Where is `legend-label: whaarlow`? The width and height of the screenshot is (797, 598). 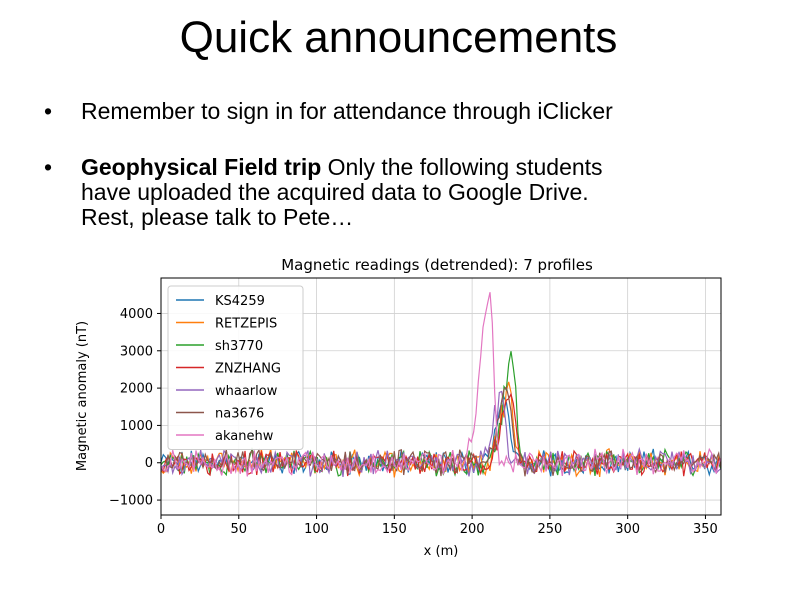 legend-label: whaarlow is located at coordinates (246, 391).